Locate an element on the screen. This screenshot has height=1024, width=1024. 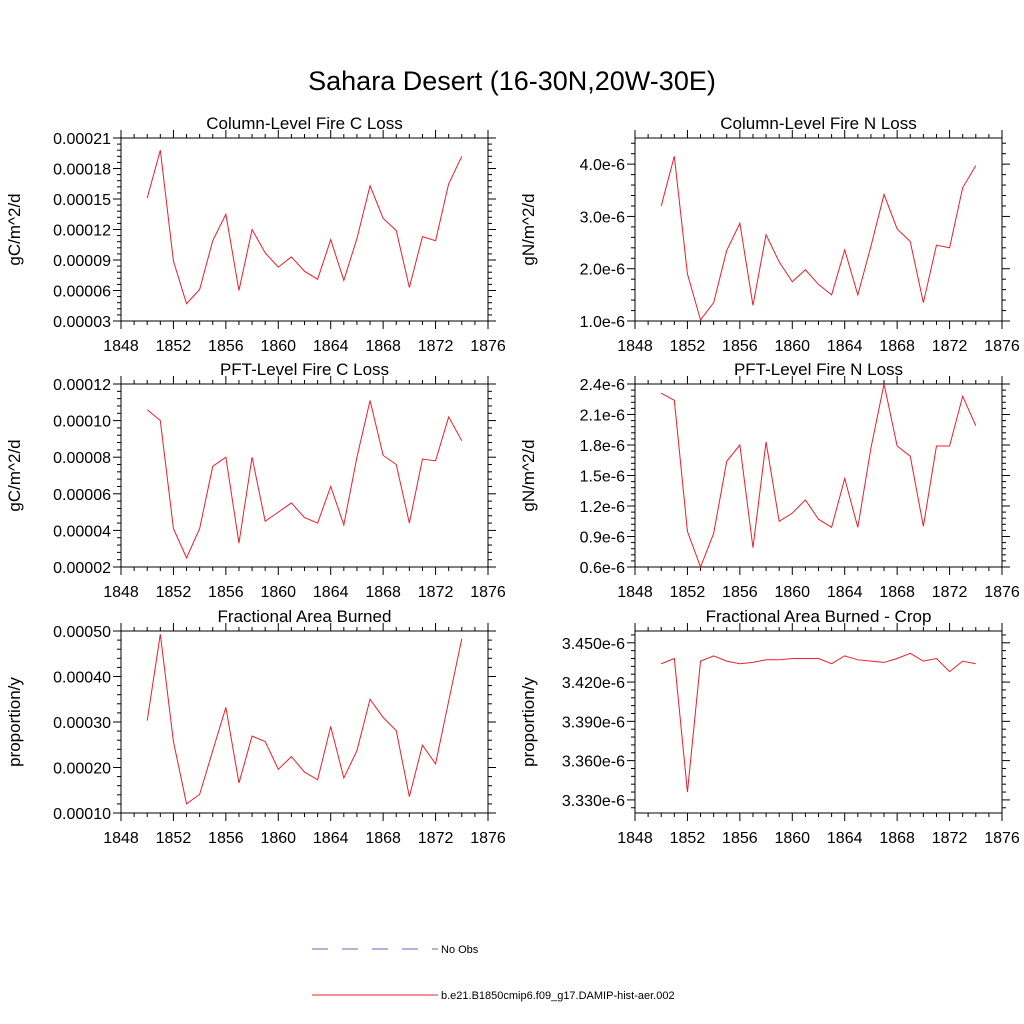
y-tick-label: 0.00009 is located at coordinates (82, 261).